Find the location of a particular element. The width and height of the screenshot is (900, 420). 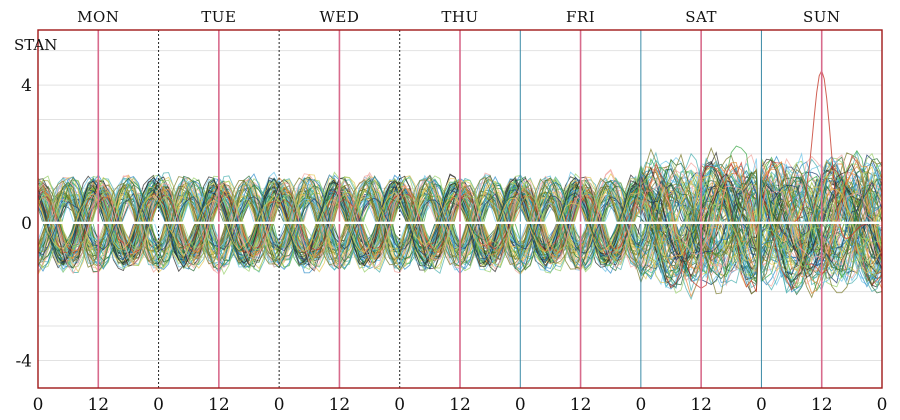

y-axis-label: STAN is located at coordinates (35, 45).